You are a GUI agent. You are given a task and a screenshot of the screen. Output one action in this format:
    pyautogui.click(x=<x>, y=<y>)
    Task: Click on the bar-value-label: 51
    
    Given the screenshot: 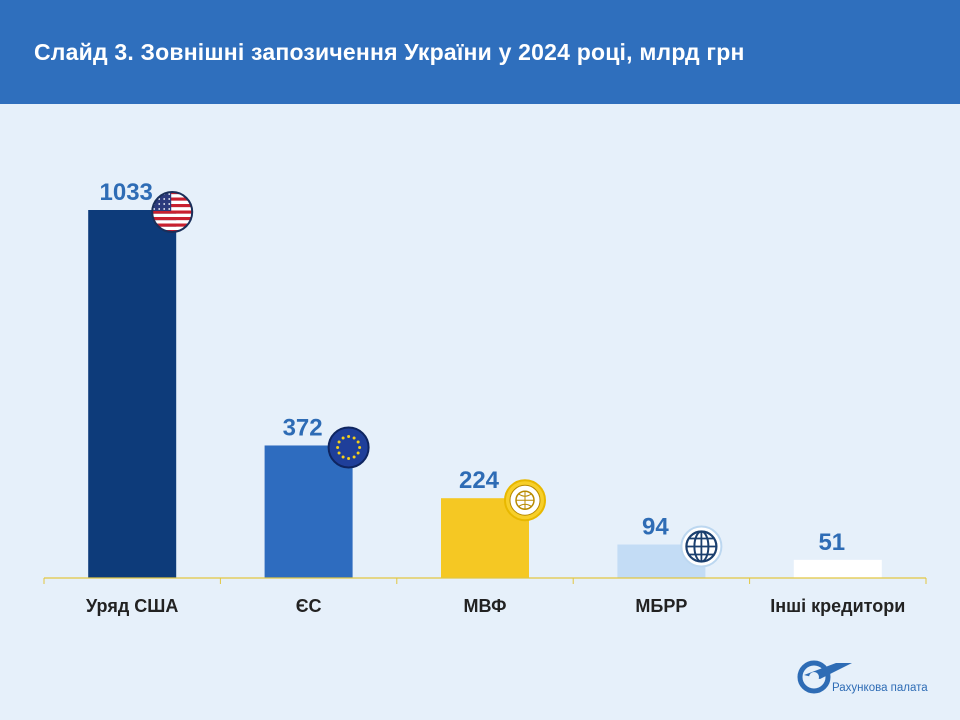 What is the action you would take?
    pyautogui.click(x=831, y=542)
    